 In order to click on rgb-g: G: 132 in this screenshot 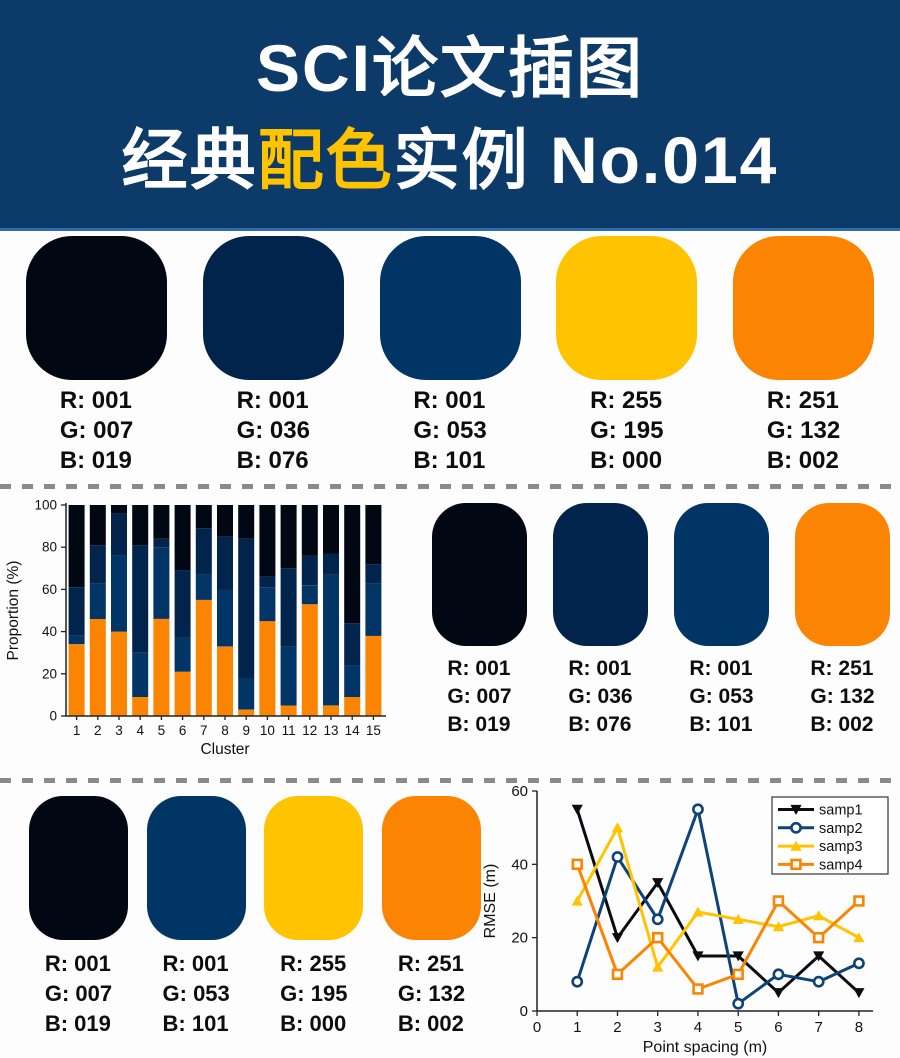, I will do `click(431, 993)`.